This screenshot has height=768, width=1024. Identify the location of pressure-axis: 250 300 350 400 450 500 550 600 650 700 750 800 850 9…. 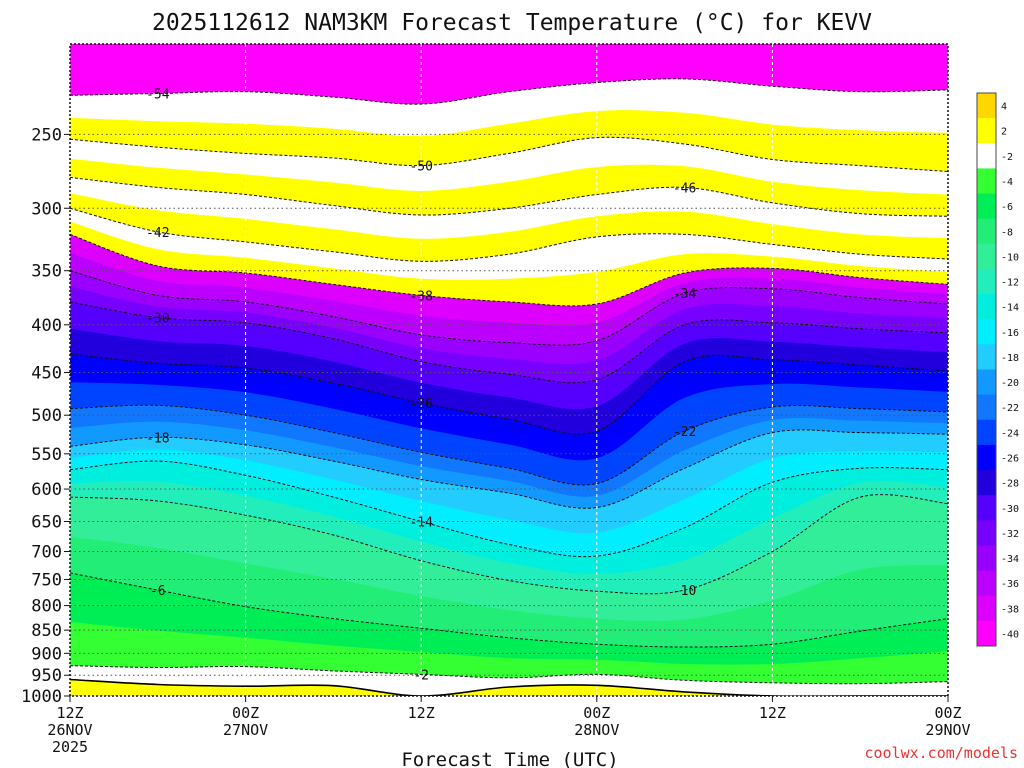
(45, 416).